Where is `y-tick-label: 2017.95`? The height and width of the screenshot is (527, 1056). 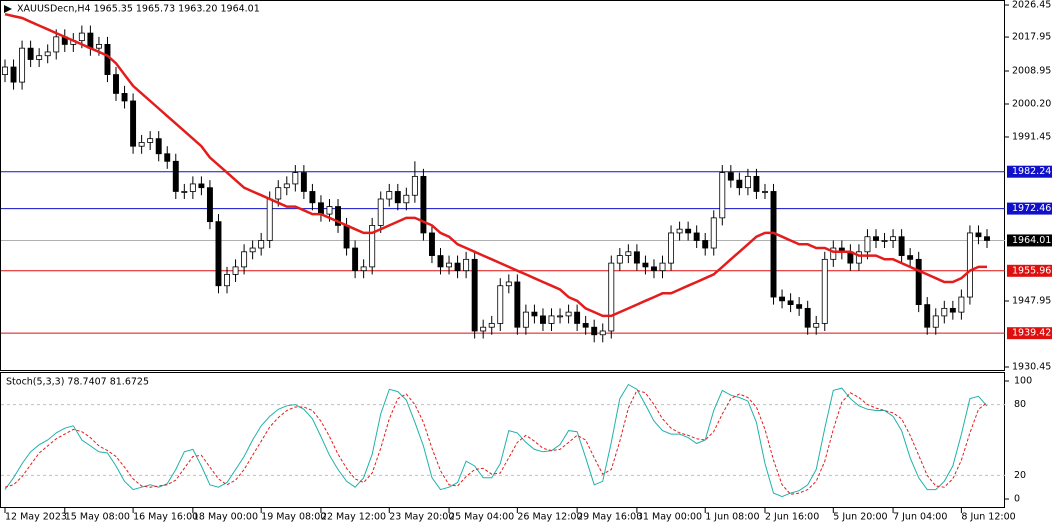
y-tick-label: 2017.95 is located at coordinates (1031, 37).